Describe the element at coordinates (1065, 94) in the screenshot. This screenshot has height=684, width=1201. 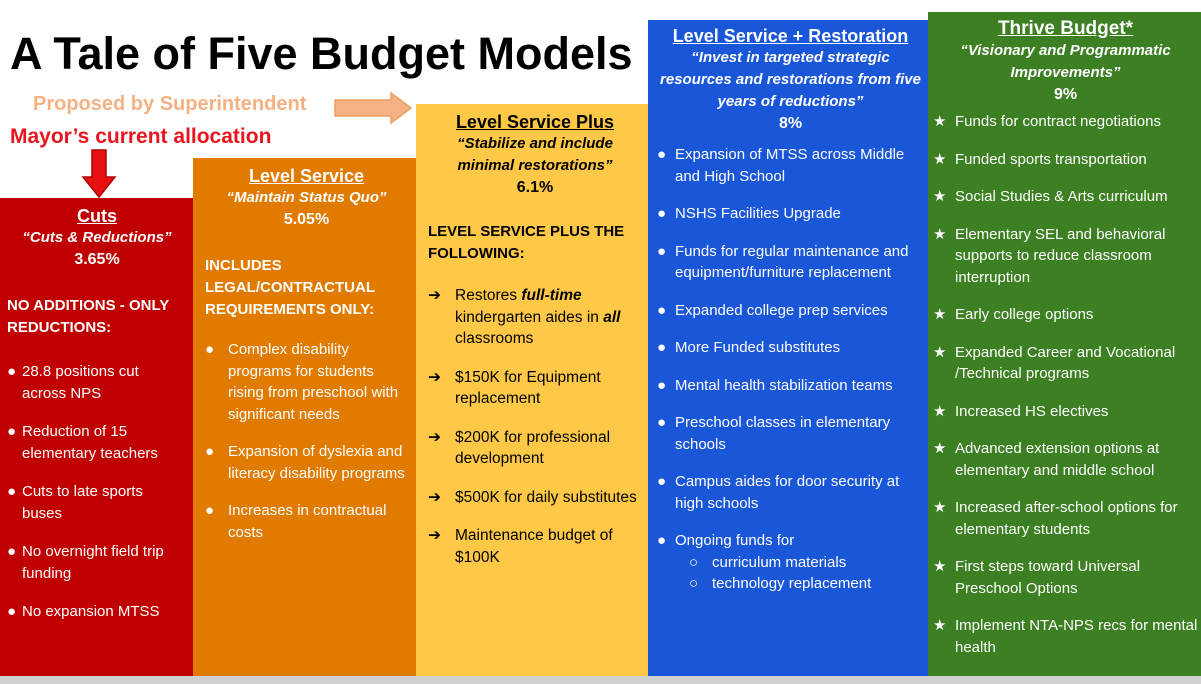
I see `column-percent: 9%` at that location.